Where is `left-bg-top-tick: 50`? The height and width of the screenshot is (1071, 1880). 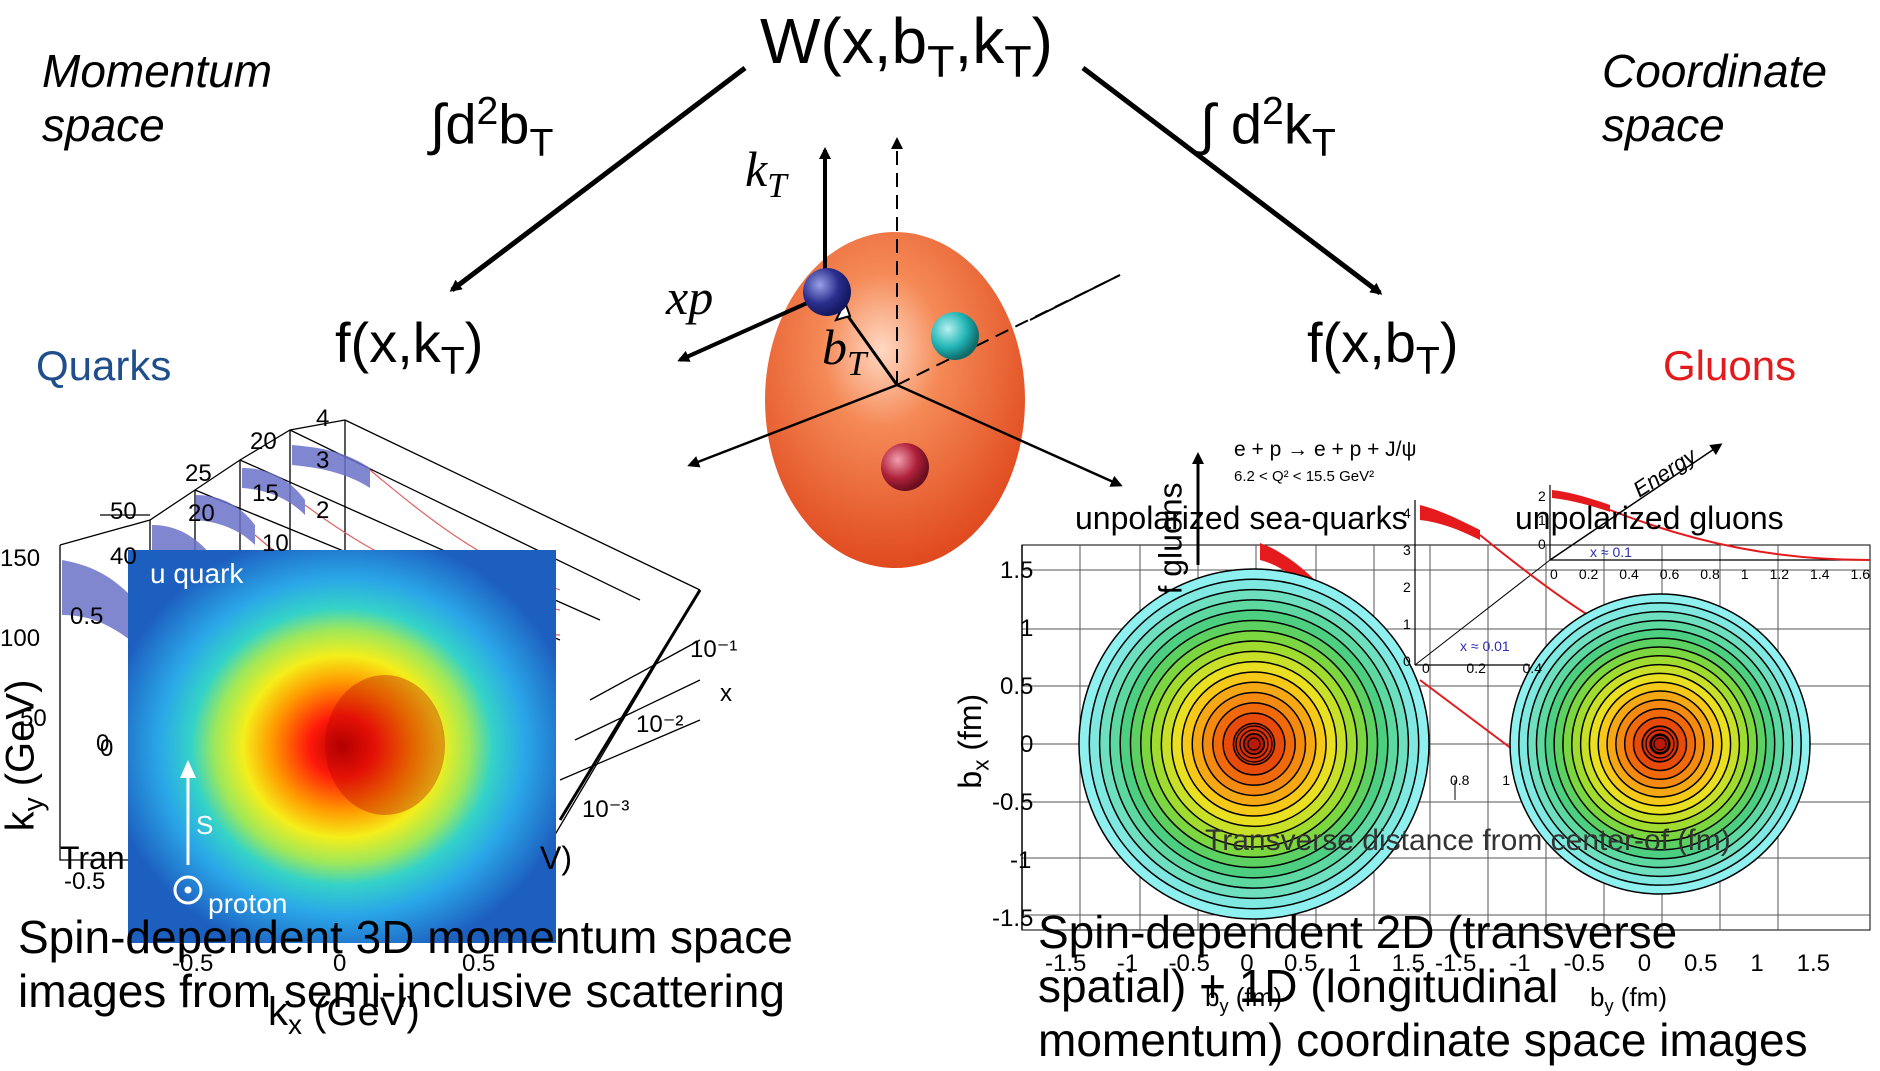
left-bg-top-tick: 50 is located at coordinates (123, 511).